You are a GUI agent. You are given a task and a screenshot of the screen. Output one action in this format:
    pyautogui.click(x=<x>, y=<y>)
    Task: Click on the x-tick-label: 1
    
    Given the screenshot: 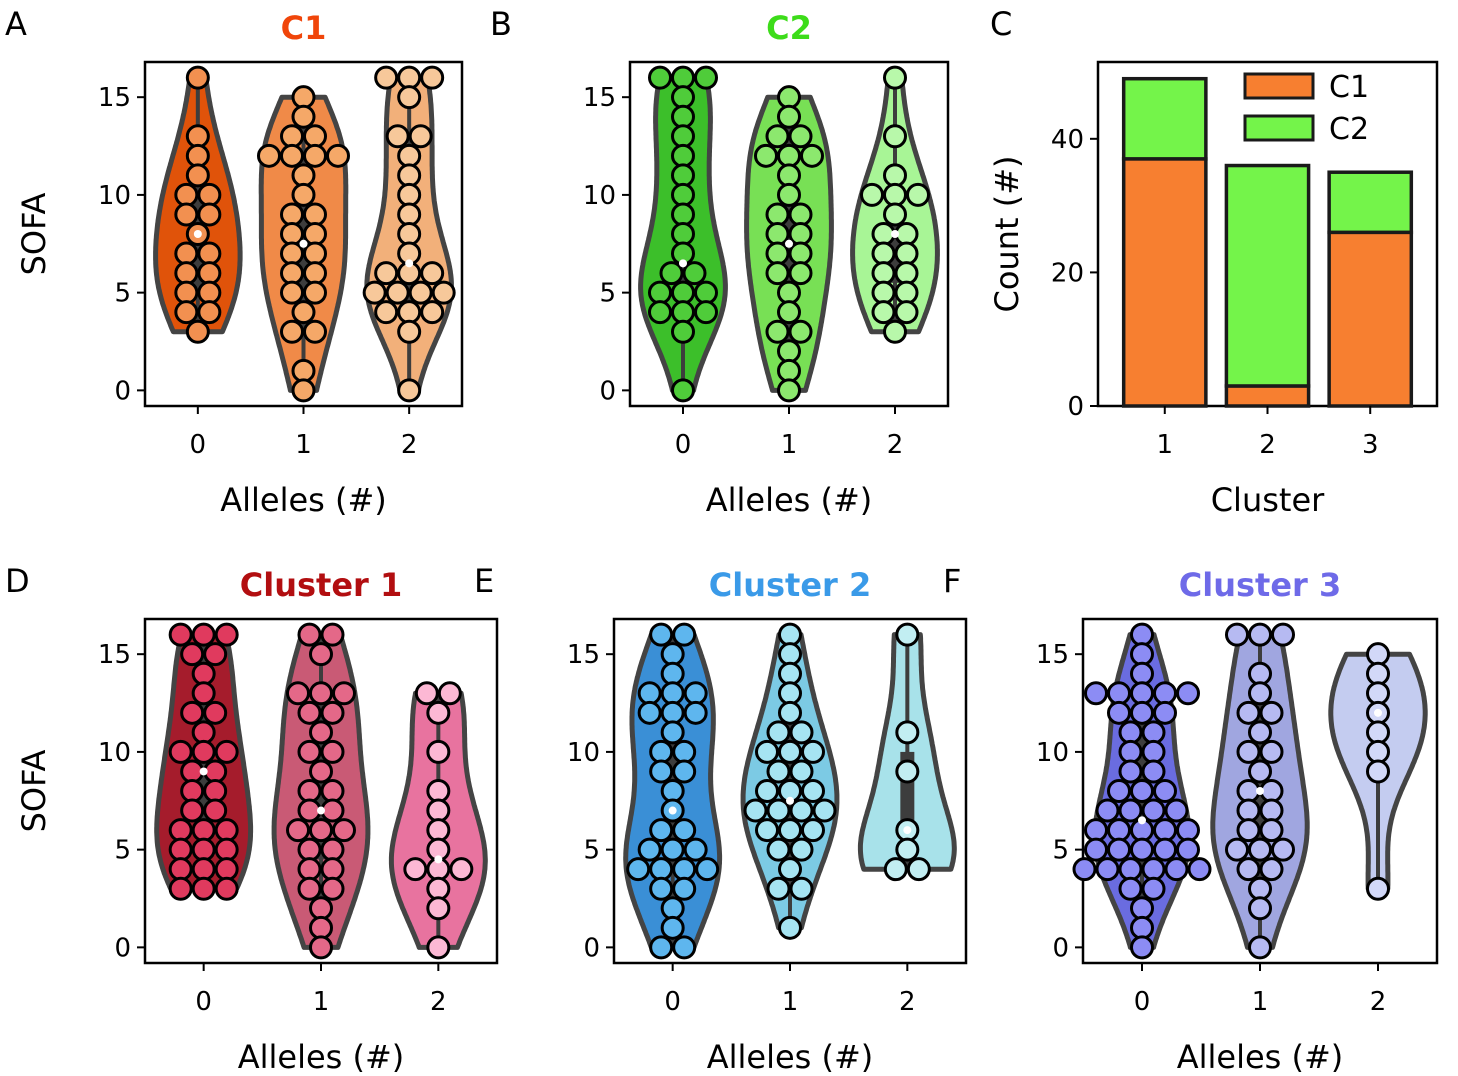 What is the action you would take?
    pyautogui.click(x=790, y=1002)
    